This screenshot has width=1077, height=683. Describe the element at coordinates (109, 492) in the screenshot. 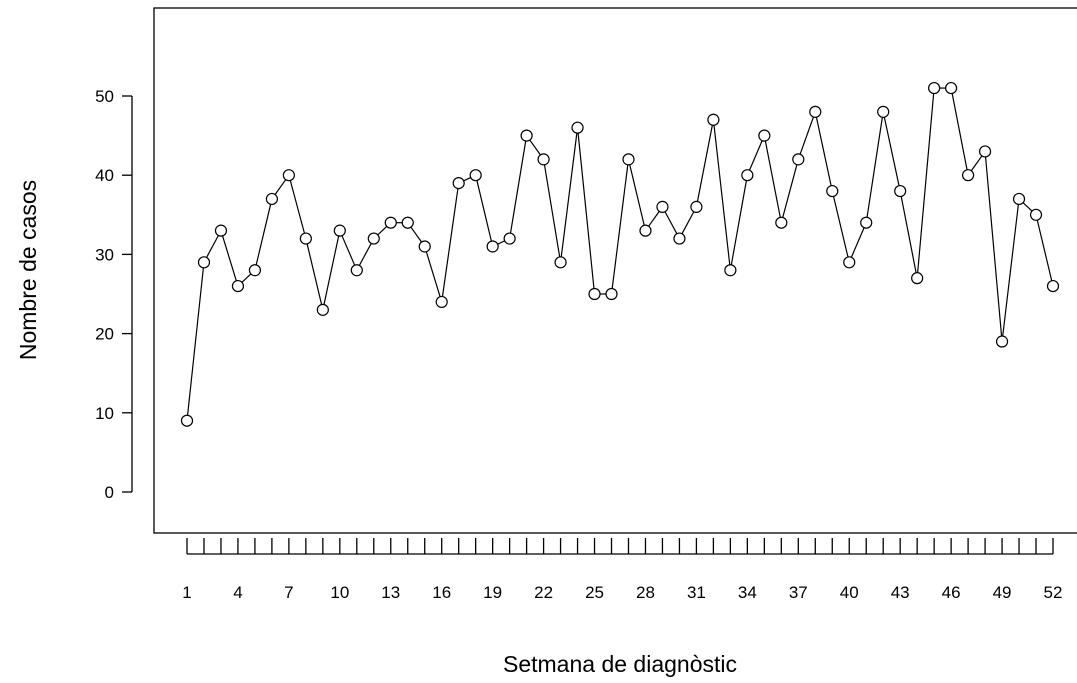

I see `y-tick-label: 0` at that location.